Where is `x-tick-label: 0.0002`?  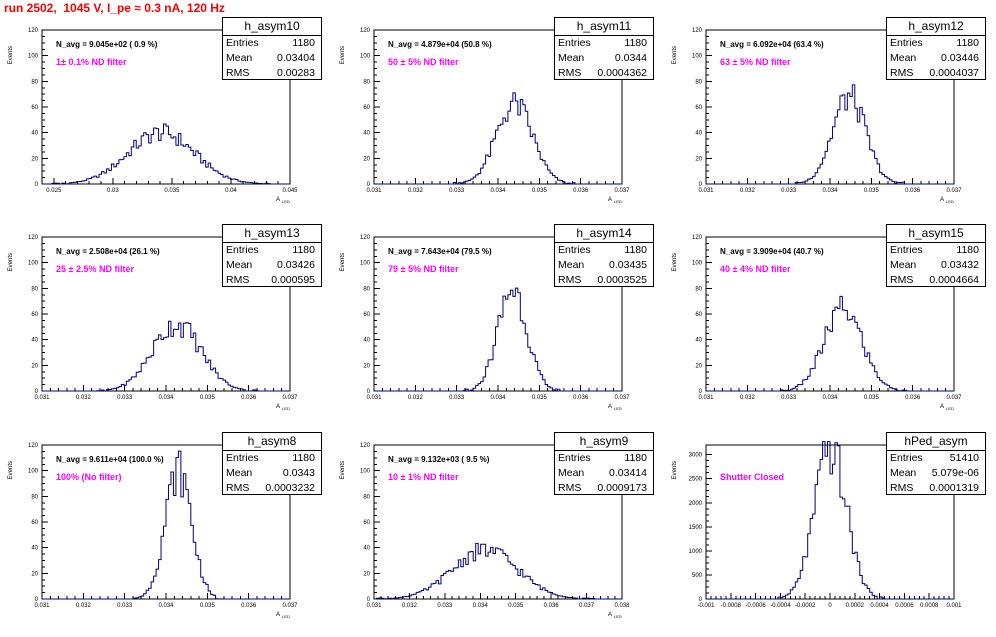 x-tick-label: 0.0002 is located at coordinates (855, 606).